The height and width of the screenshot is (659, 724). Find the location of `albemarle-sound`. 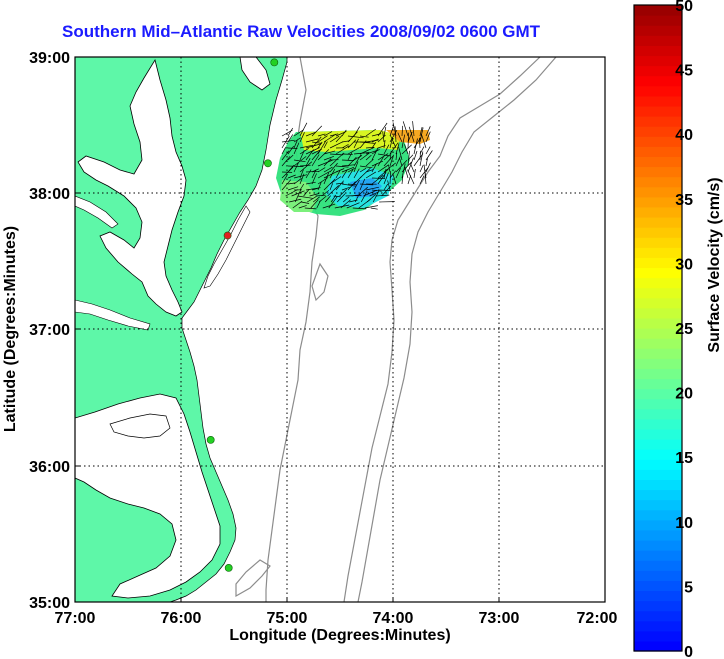

albemarle-sound is located at coordinates (140, 426).